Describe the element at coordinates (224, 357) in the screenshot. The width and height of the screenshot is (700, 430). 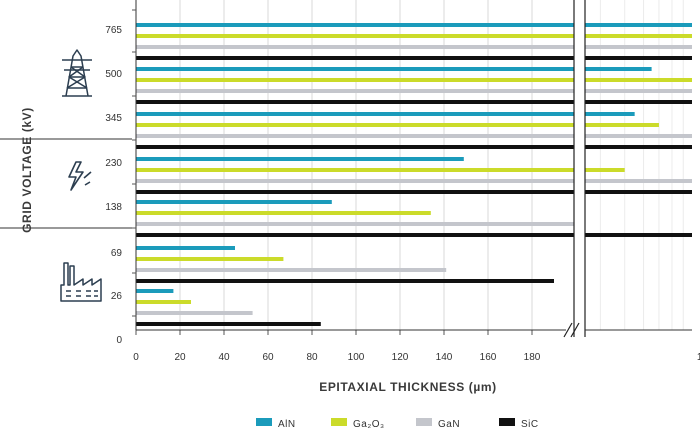
I see `x-tick-label: 40` at that location.